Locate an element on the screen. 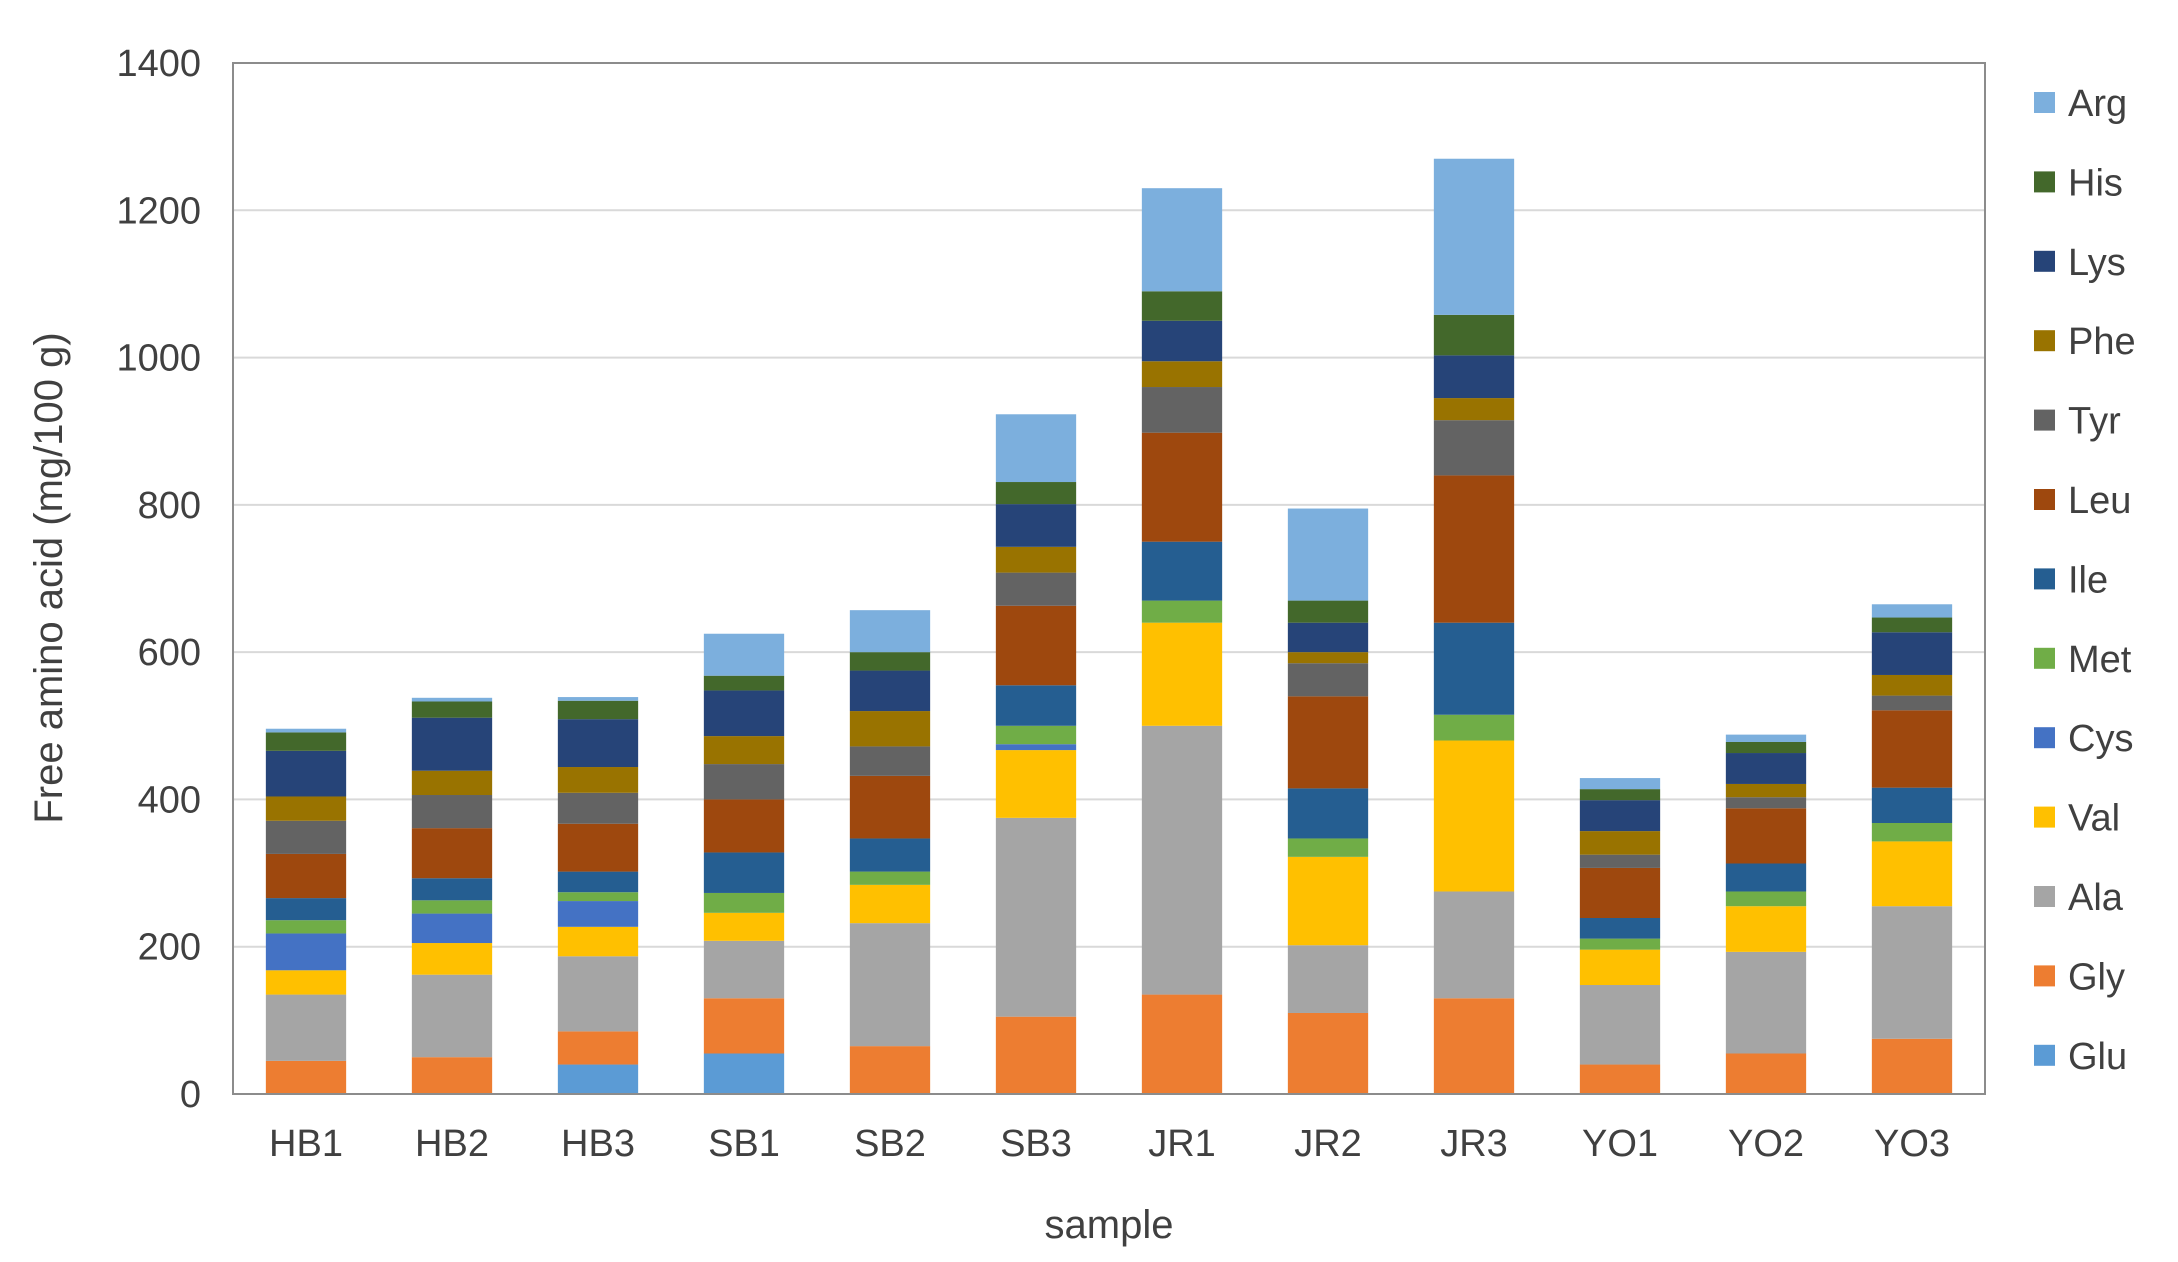  legend-item-glu: Glu is located at coordinates (2080, 1057).